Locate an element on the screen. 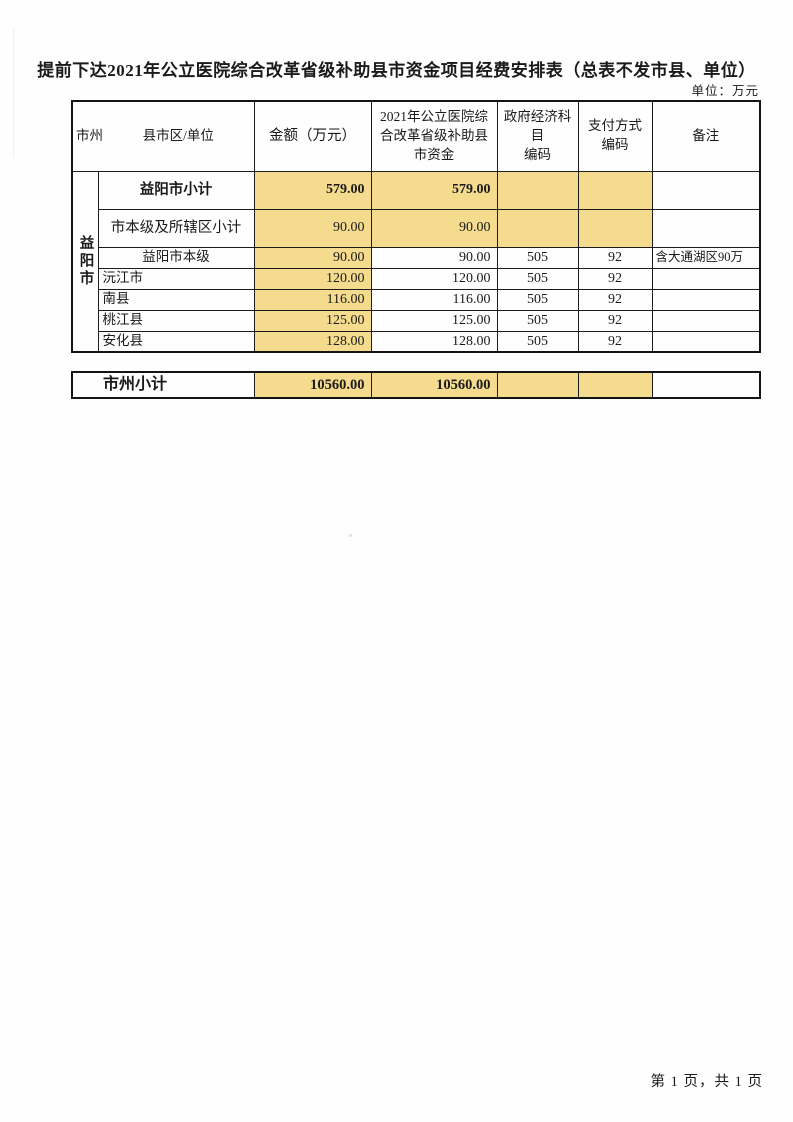 This screenshot has height=1122, width=793. unit-note: 单位：万元 is located at coordinates (725, 91).